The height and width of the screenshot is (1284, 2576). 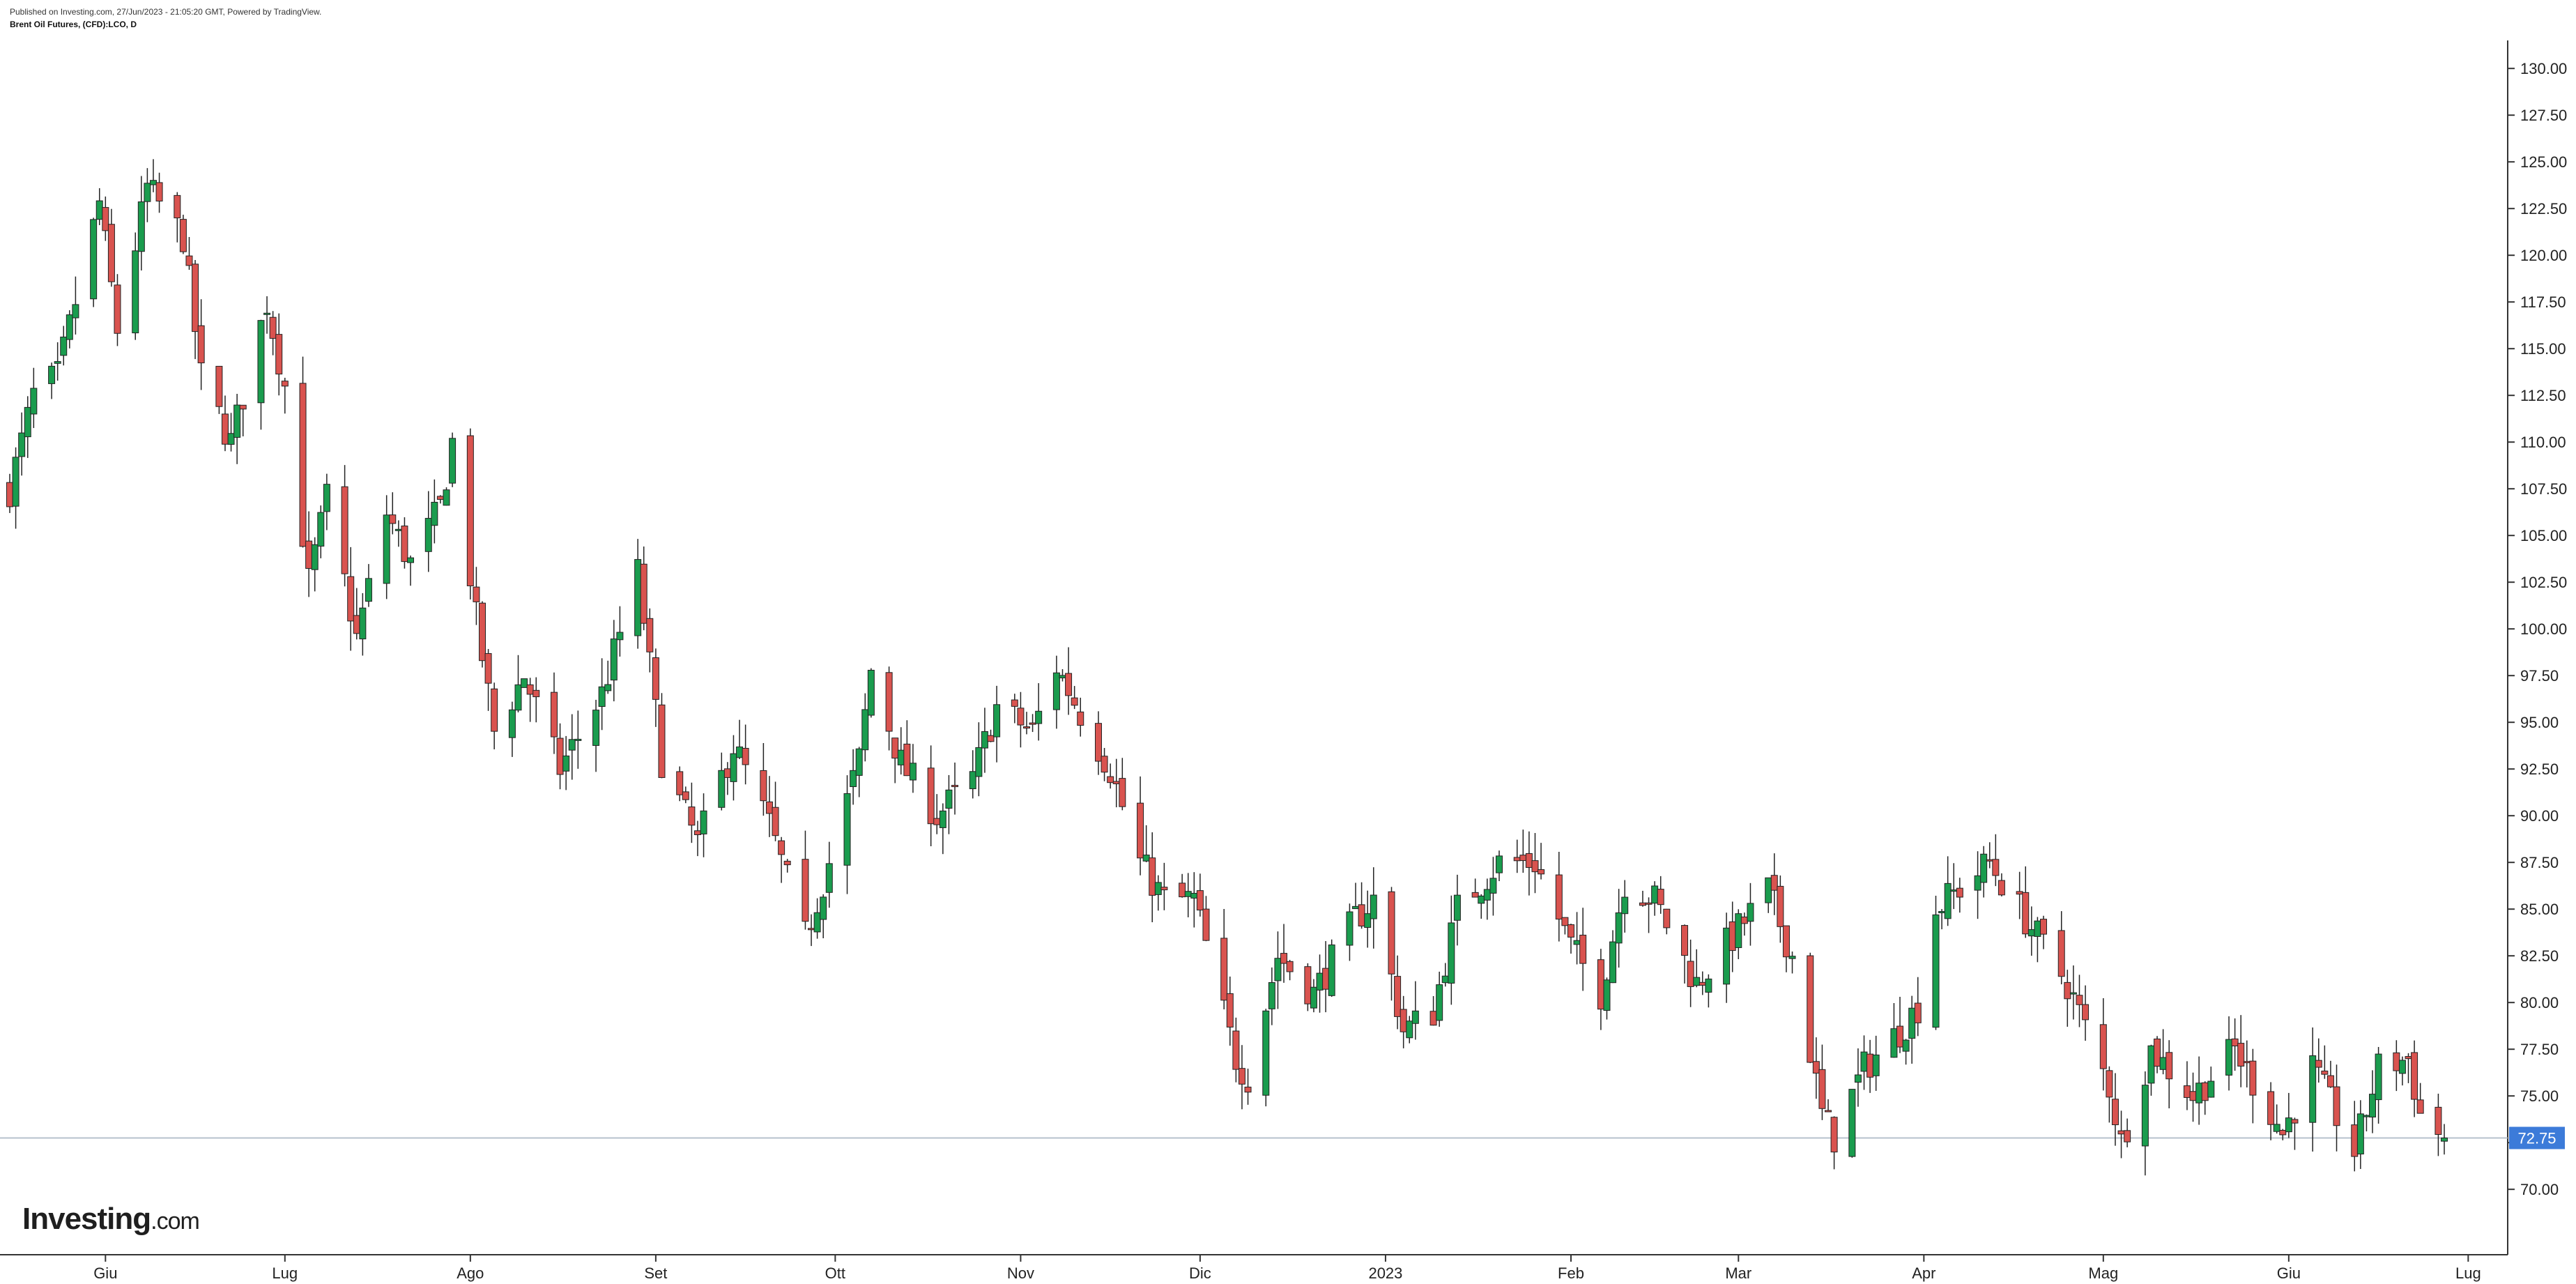 I want to click on y-tick-label: 97.50, so click(x=2539, y=676).